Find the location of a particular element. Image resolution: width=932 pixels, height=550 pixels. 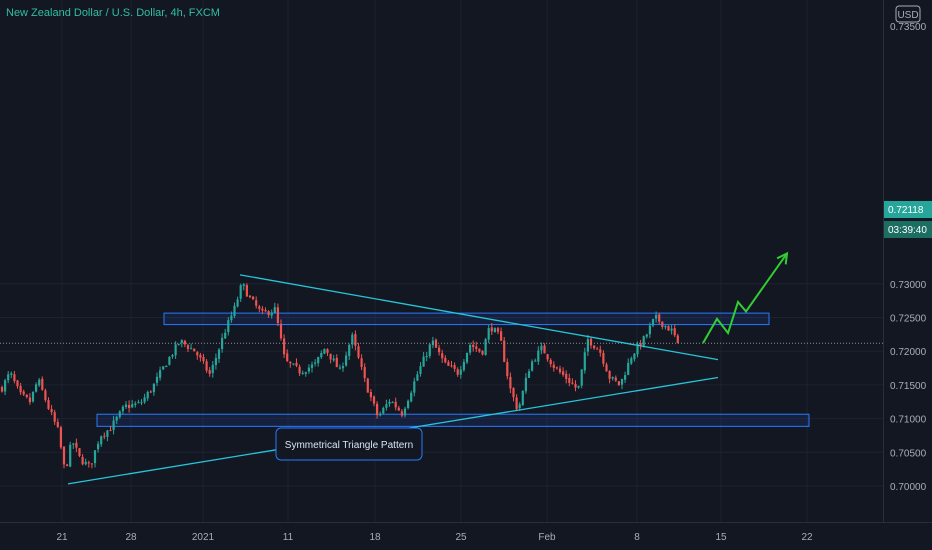

projection-path is located at coordinates (745, 298).